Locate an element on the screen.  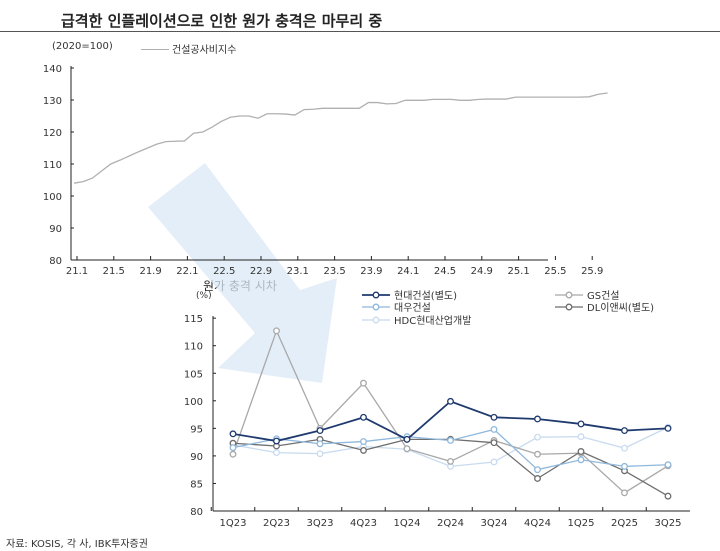
top-y-tick-label: 80 is located at coordinates (55, 261).